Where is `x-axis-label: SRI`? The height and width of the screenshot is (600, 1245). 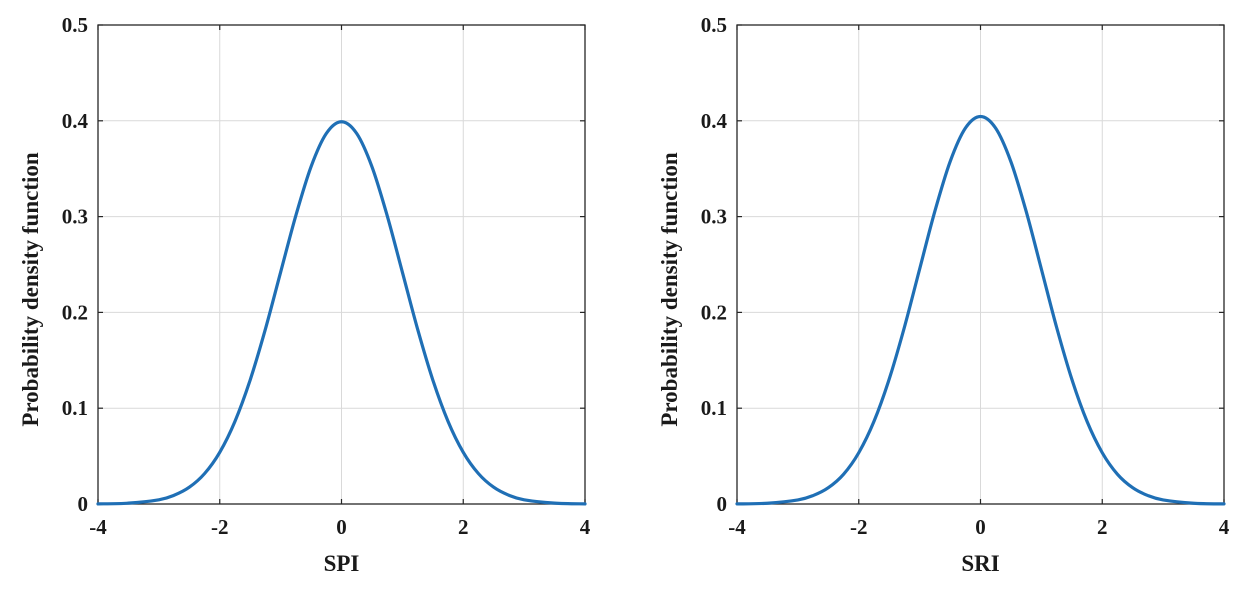
x-axis-label: SRI is located at coordinates (980, 563).